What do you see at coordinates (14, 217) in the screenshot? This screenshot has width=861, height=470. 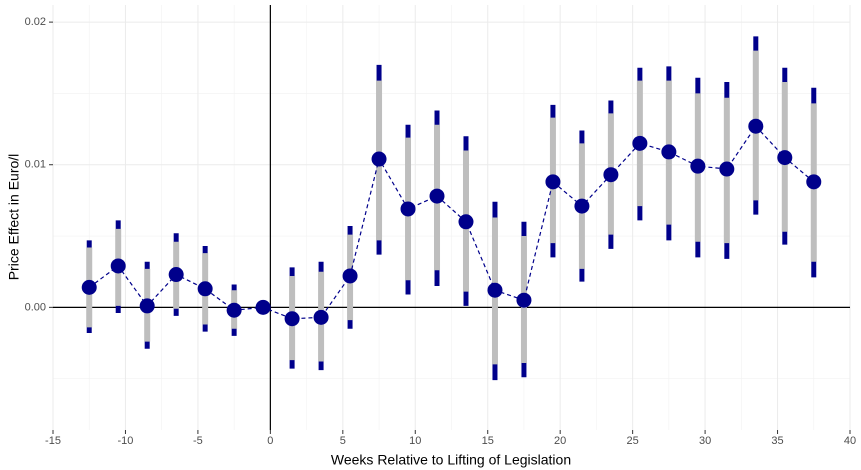 I see `y-axis-title: Price Effect in Euro/l` at bounding box center [14, 217].